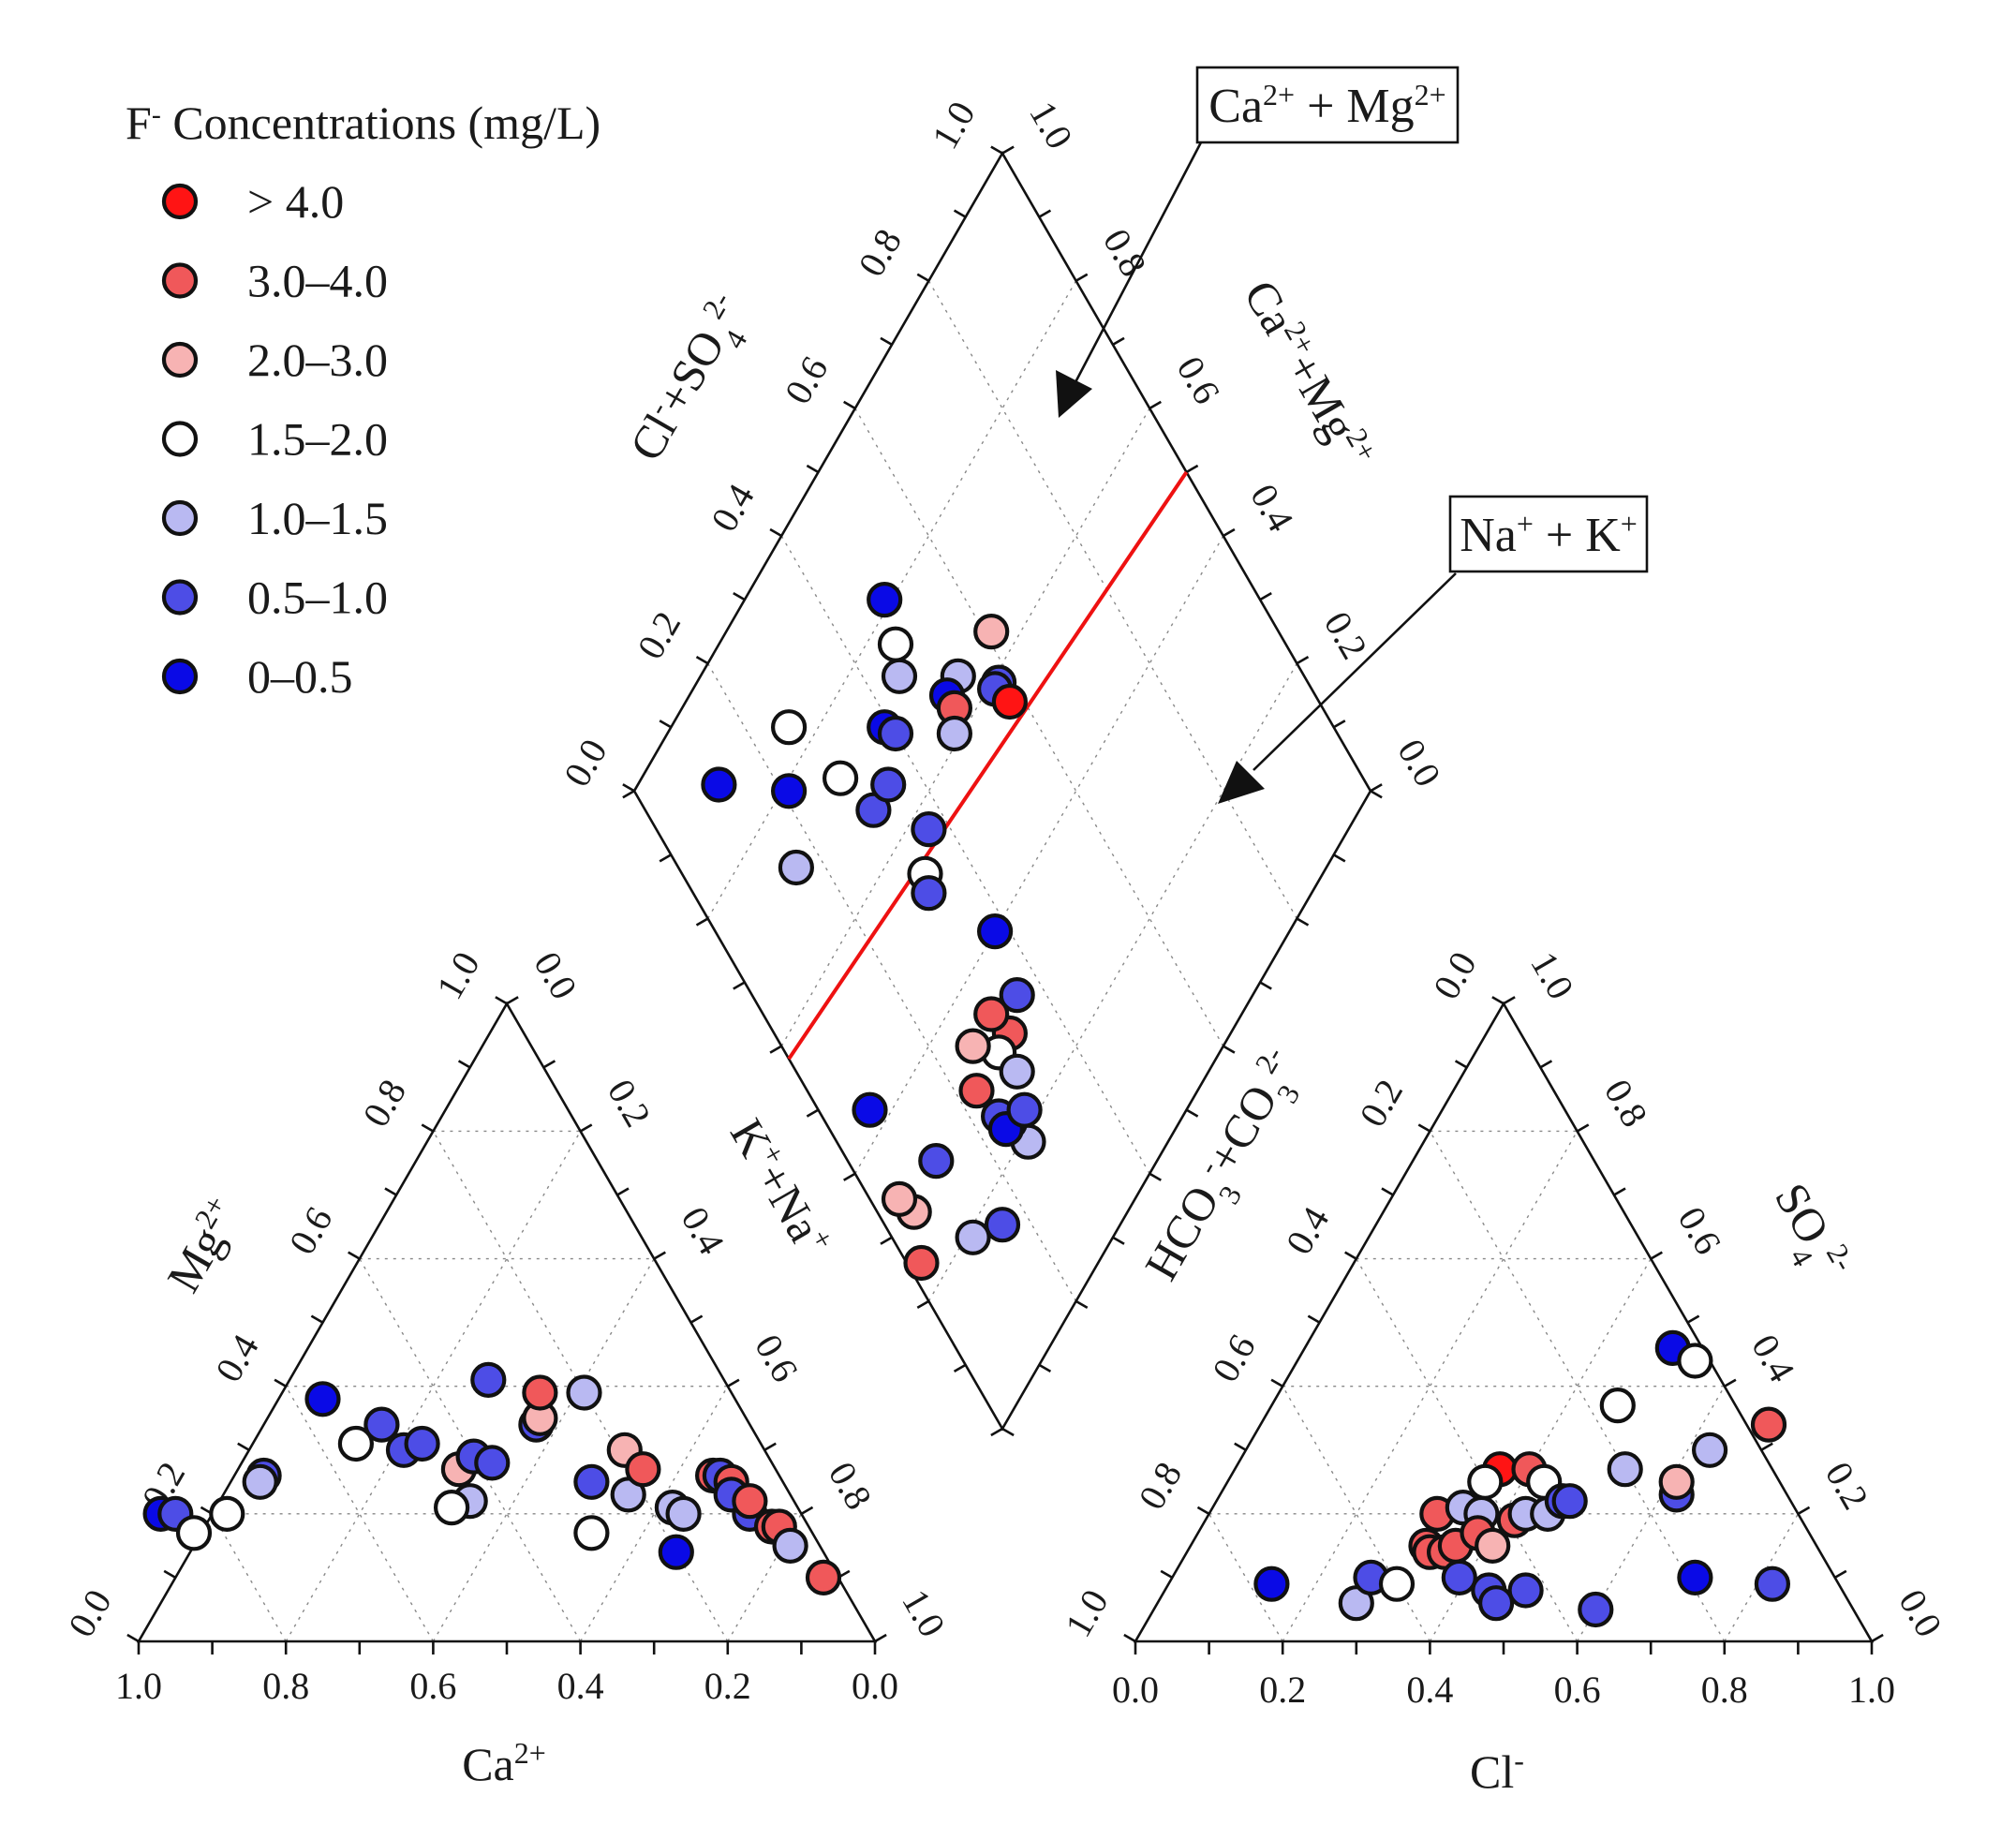 This screenshot has width=2016, height=1840. What do you see at coordinates (1326, 105) in the screenshot?
I see `callout-camg-label: Ca2+ + Mg2+` at bounding box center [1326, 105].